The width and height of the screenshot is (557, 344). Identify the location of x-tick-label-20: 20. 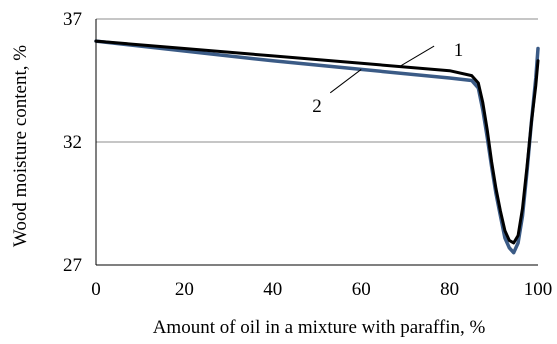
(184, 289).